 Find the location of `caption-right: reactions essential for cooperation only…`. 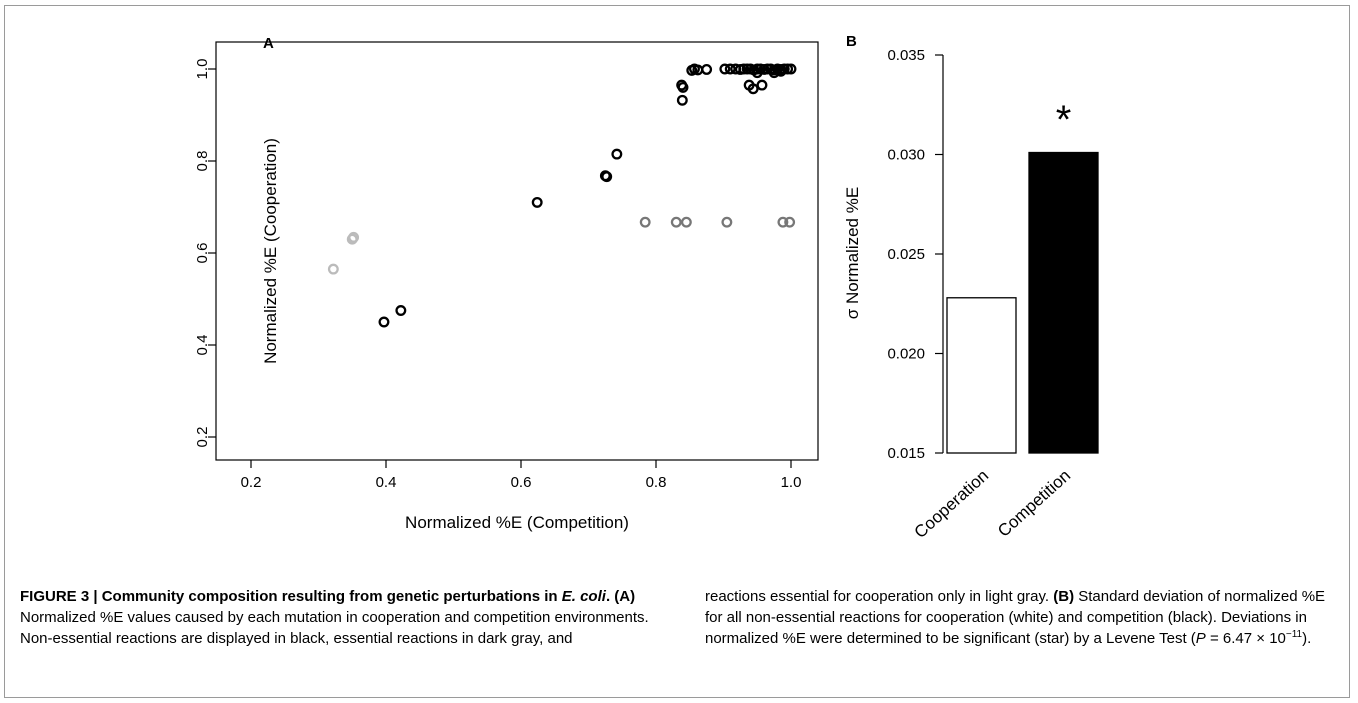

caption-right: reactions essential for cooperation only… is located at coordinates (1025, 617).